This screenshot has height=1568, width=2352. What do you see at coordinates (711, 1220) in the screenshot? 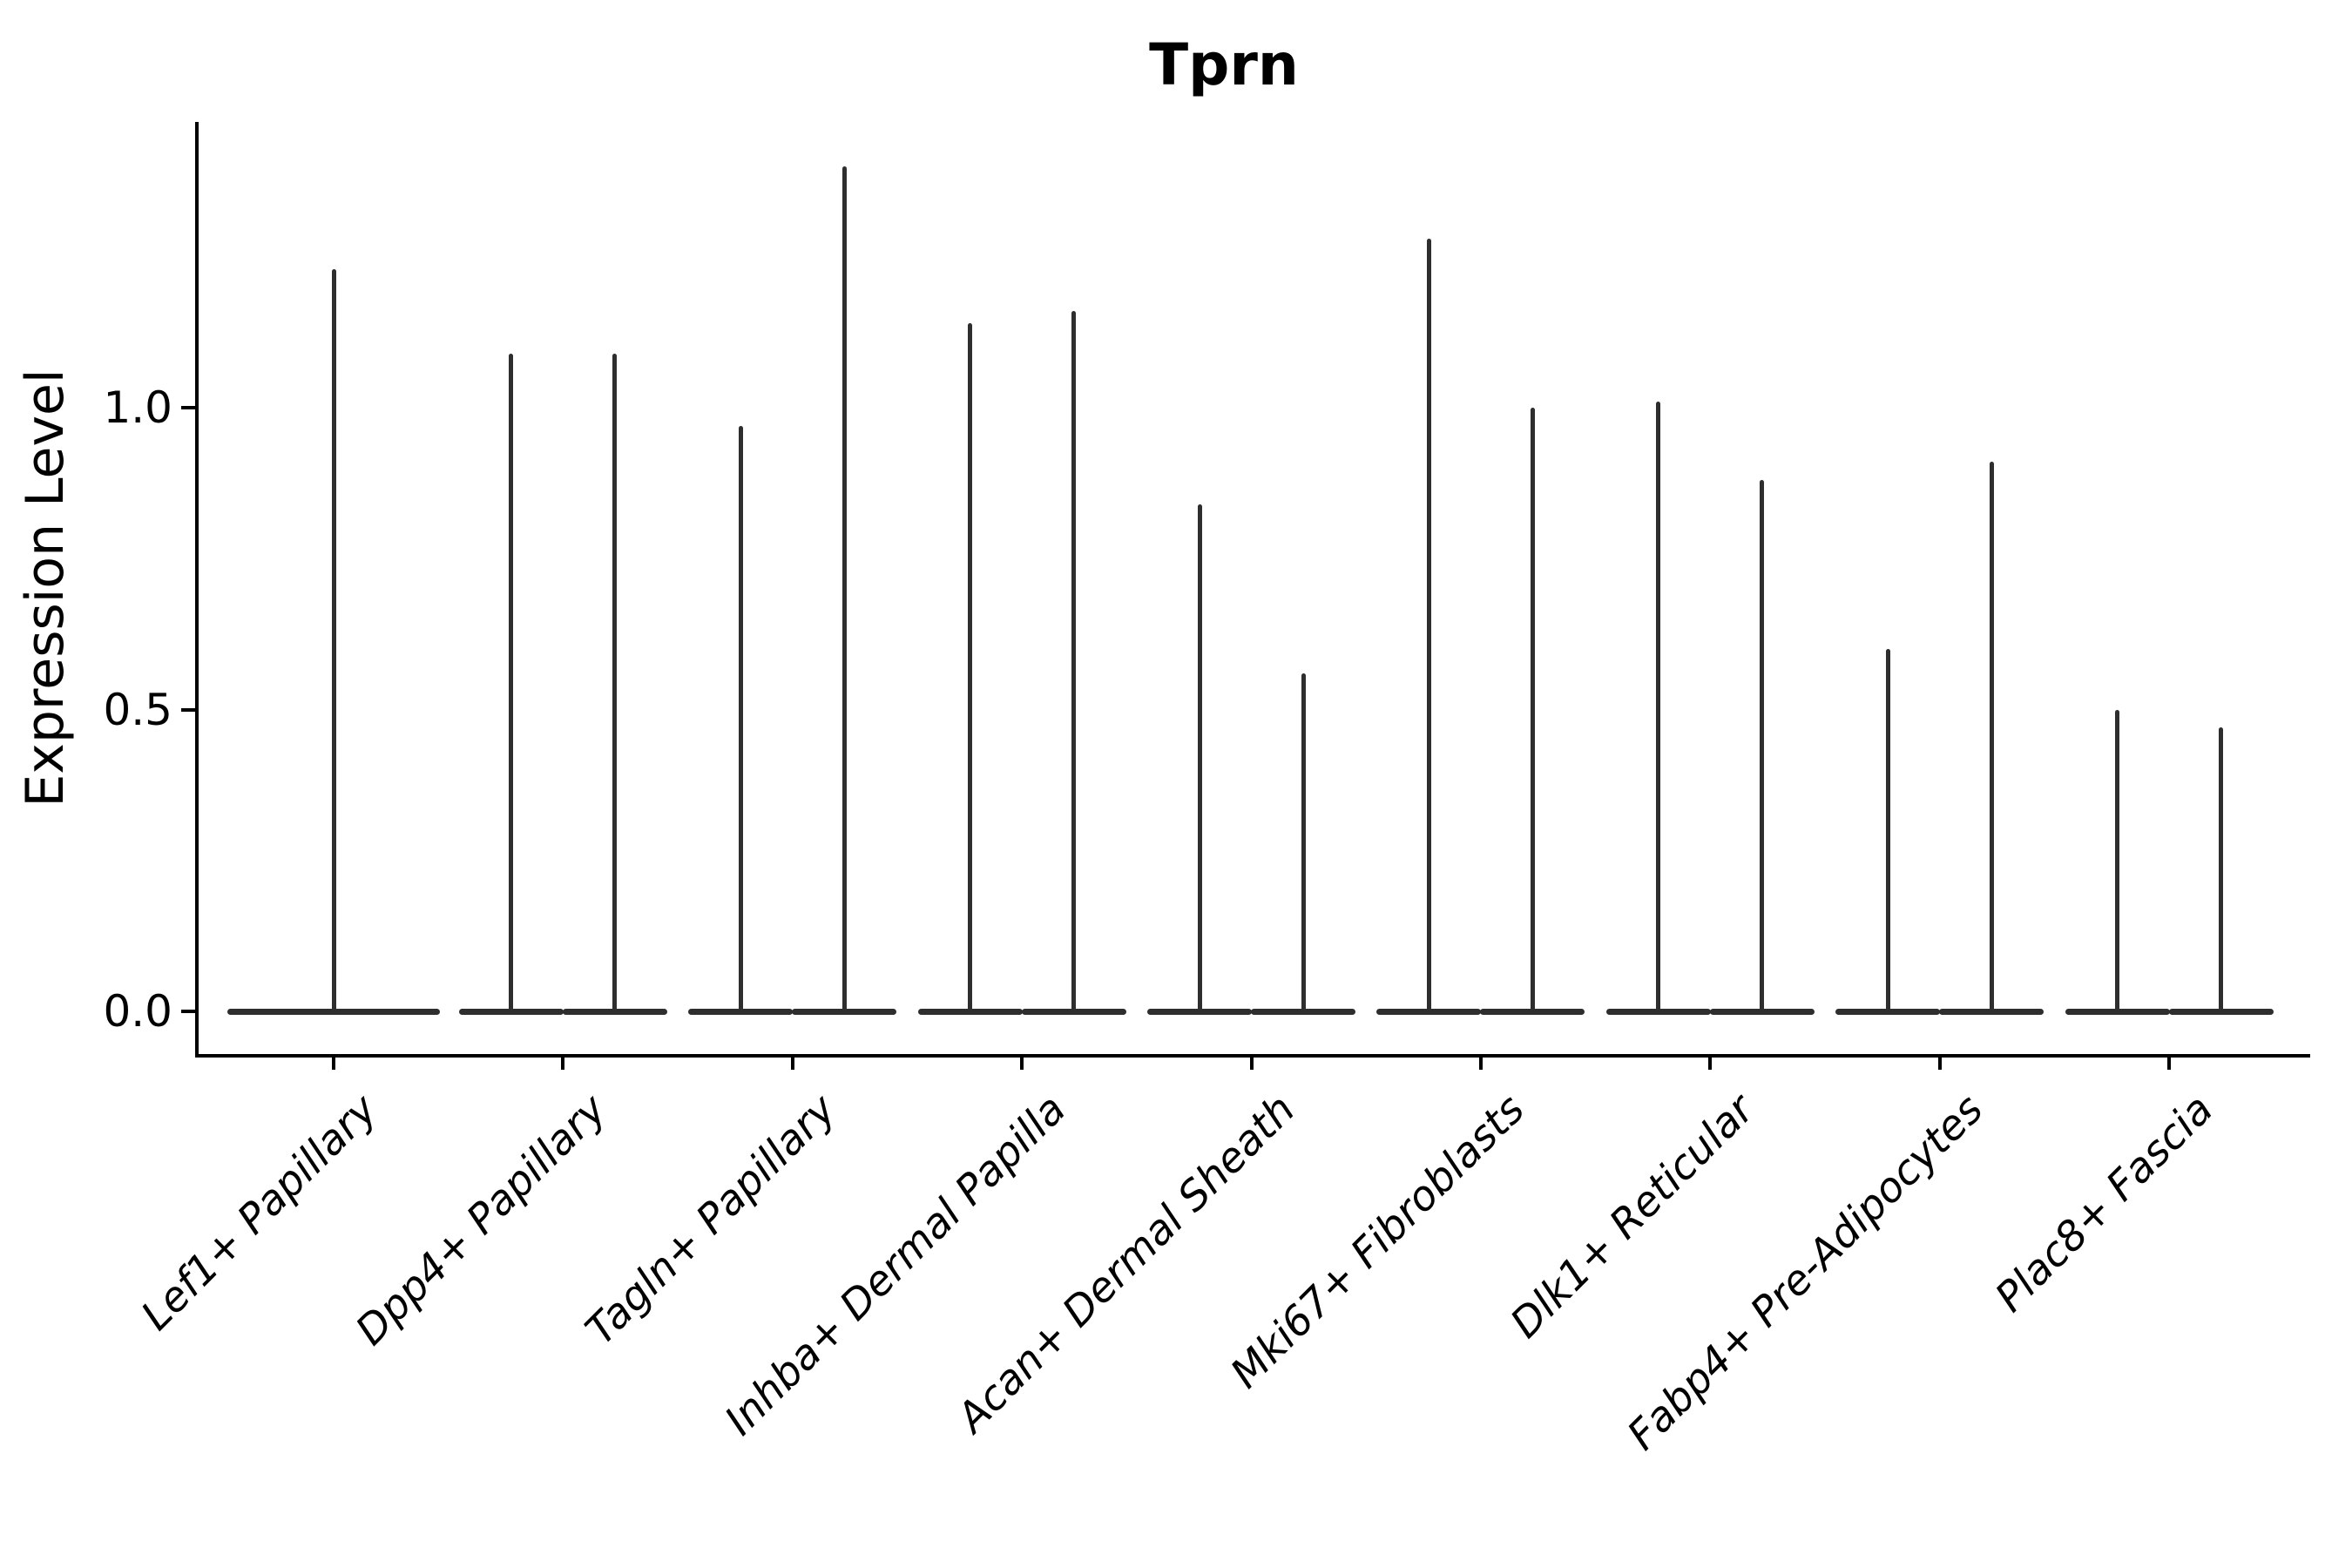
I see `x-tick-label: Tagln+ Papillary` at bounding box center [711, 1220].